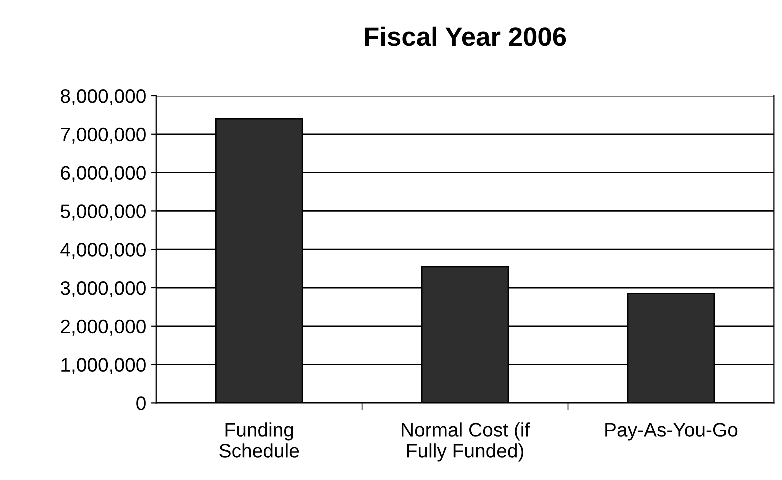  I want to click on chart-title: Fiscal Year 2006, so click(465, 36).